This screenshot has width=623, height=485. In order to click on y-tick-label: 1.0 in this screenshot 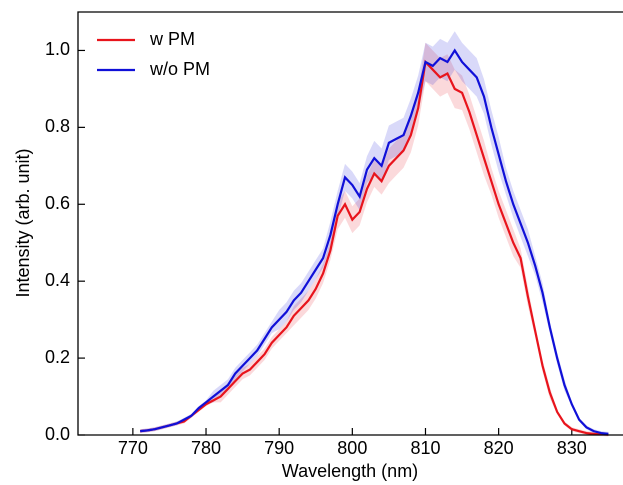, I will do `click(57, 49)`.